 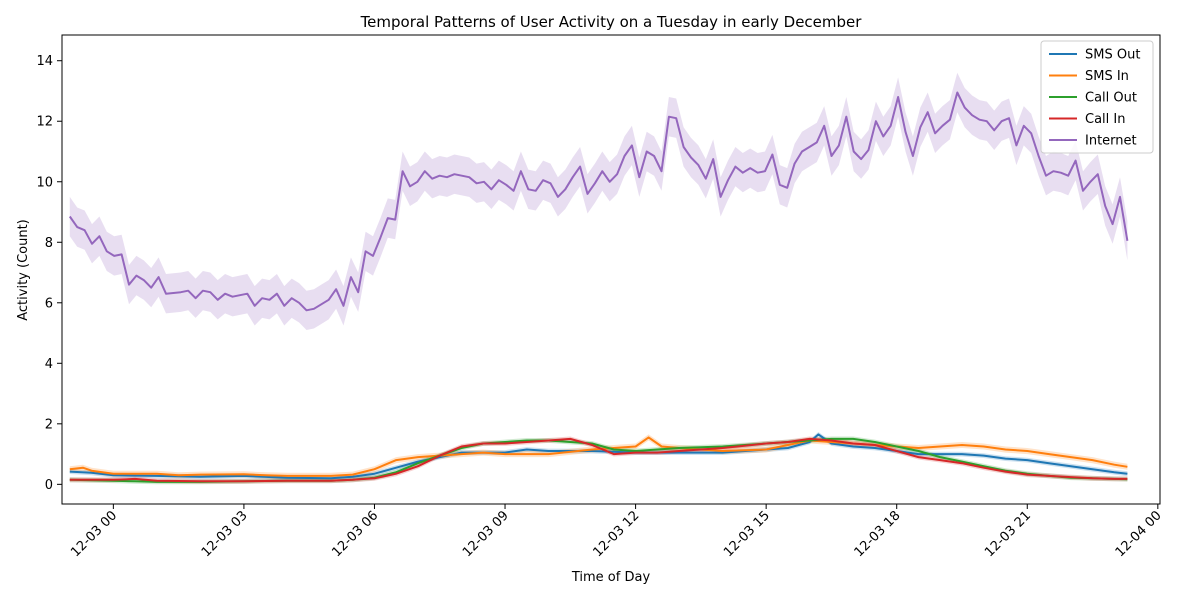 What do you see at coordinates (1111, 141) in the screenshot?
I see `legend-item-label: Internet` at bounding box center [1111, 141].